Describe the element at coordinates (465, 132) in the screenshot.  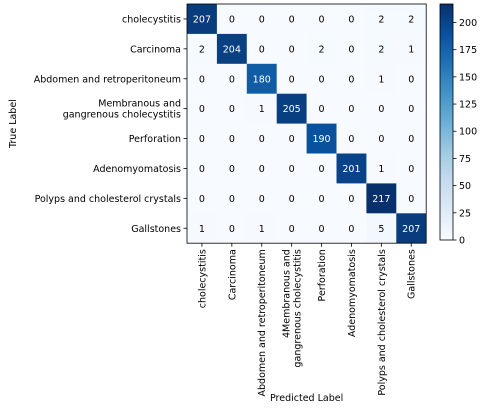
I see `colorbar-axis: 0 25 50 75 100 125 150 175 200` at that location.